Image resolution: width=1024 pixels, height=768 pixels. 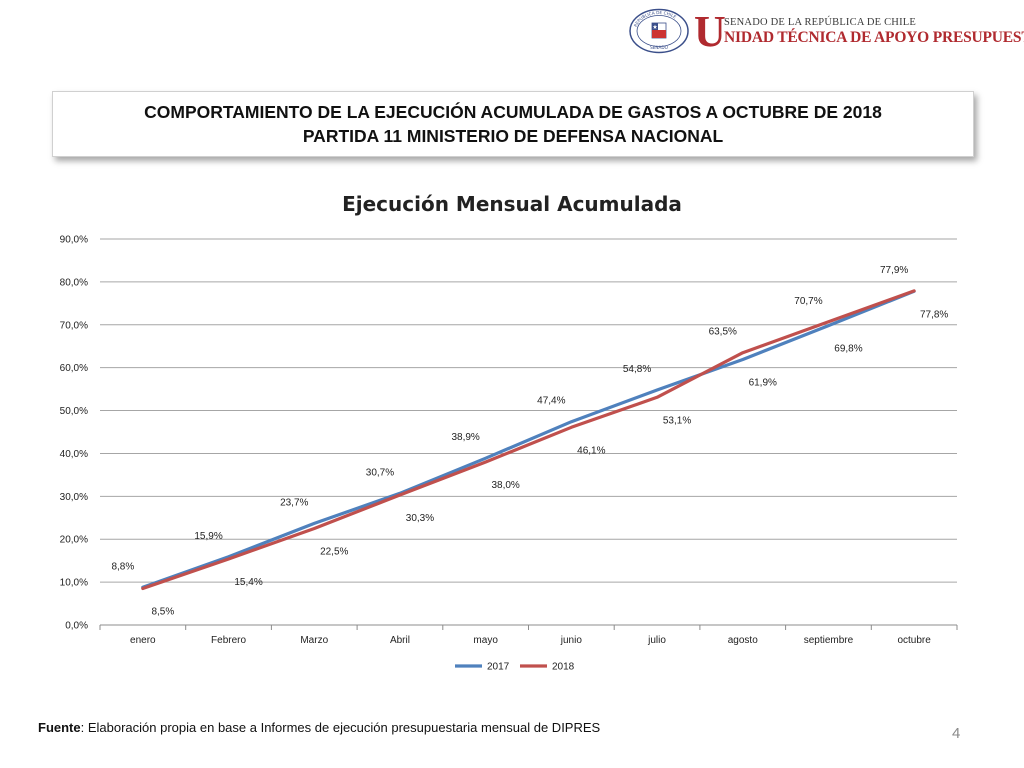 What do you see at coordinates (848, 349) in the screenshot?
I see `data-label: 69,8%` at bounding box center [848, 349].